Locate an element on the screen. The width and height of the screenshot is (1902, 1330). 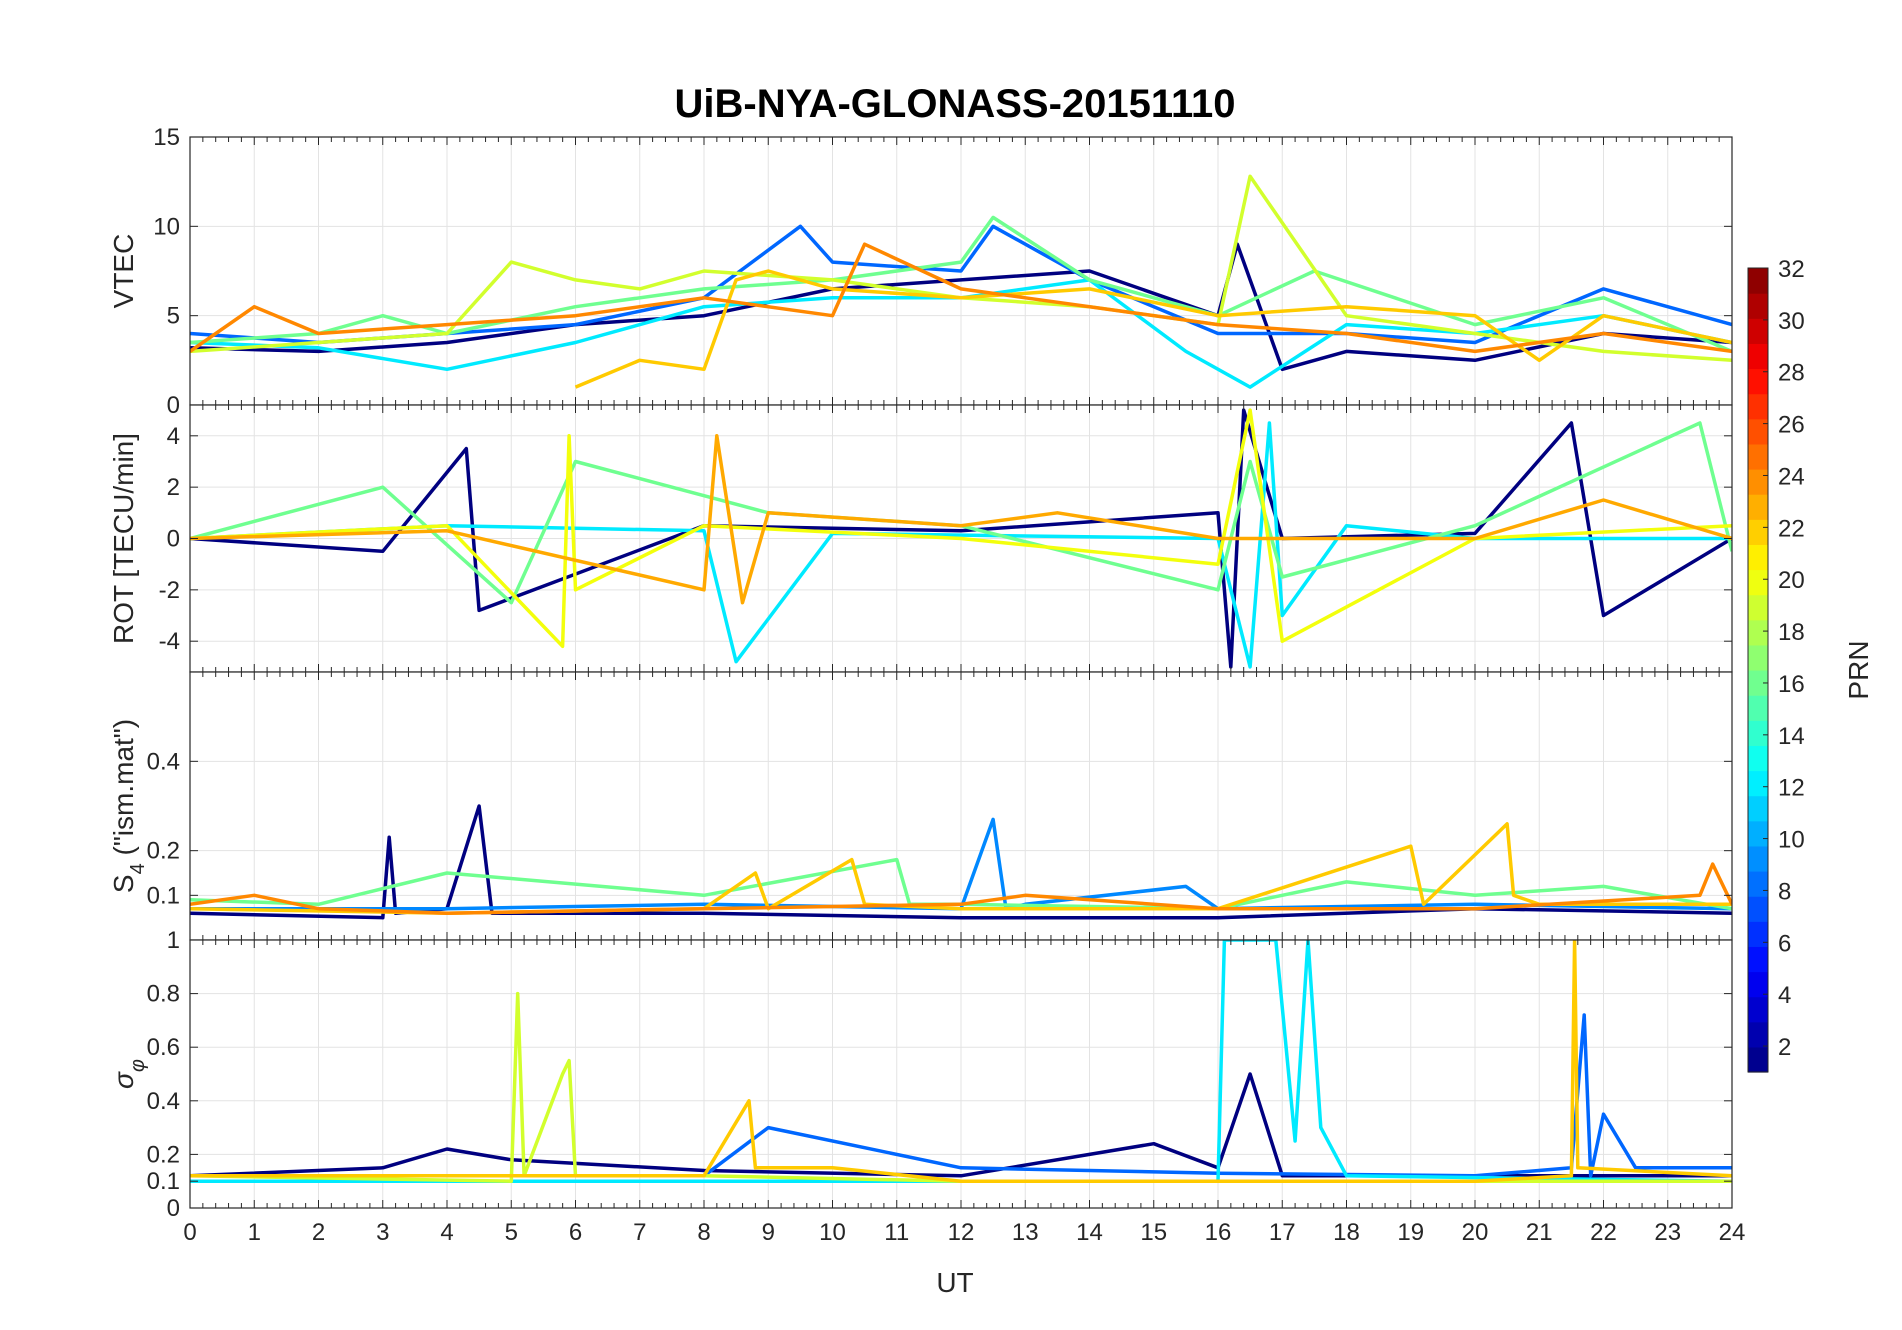
colorbar-tick-label: 10 is located at coordinates (1791, 840).